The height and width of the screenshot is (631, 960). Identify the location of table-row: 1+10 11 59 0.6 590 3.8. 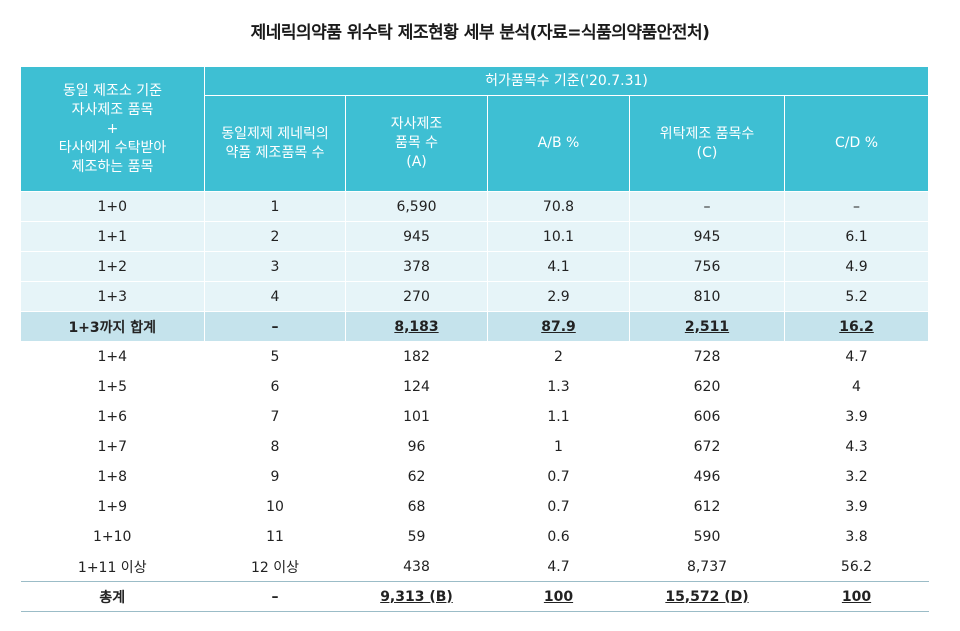
(474, 536).